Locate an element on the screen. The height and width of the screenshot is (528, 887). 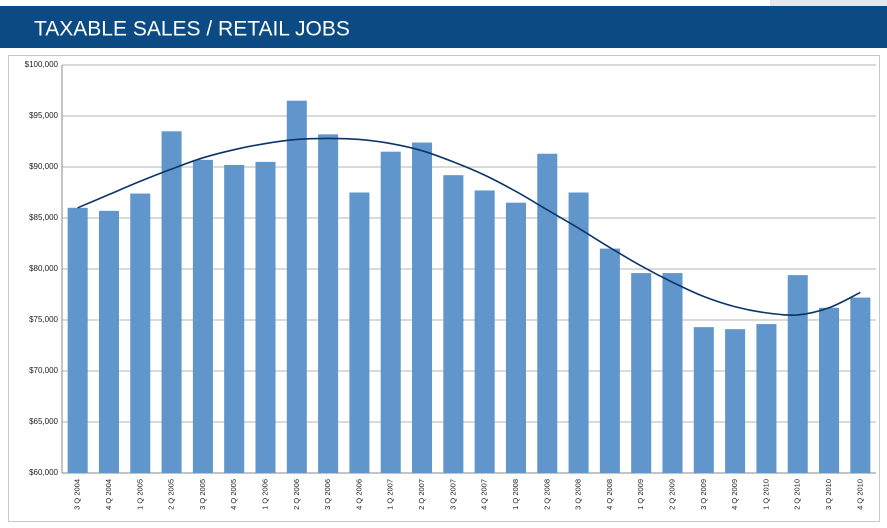
chart-title: TAXABLE SALES / RETAIL JOBS is located at coordinates (192, 29).